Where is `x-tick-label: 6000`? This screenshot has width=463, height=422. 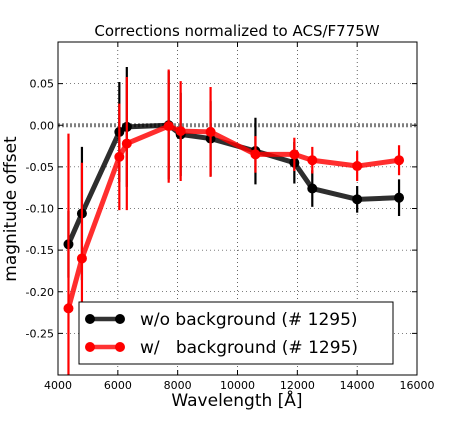 x-tick-label: 6000 is located at coordinates (118, 385).